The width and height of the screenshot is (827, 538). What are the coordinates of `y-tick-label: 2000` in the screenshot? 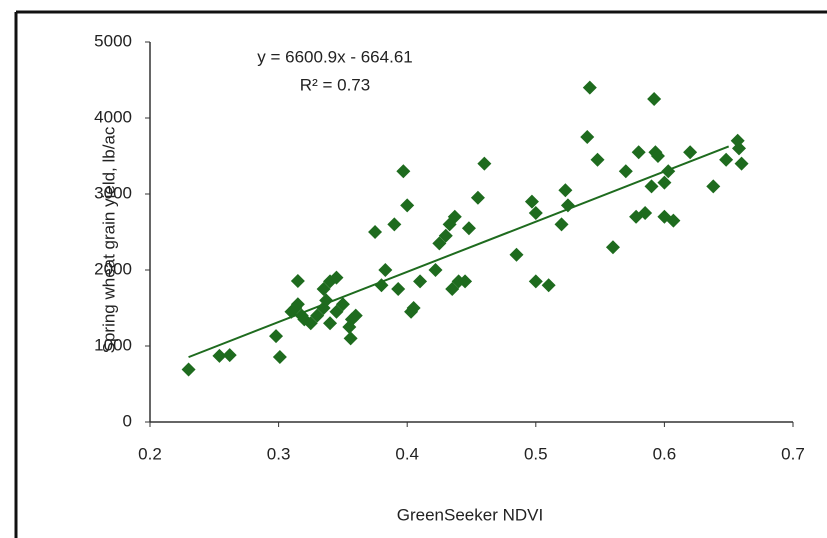 It's located at (113, 268).